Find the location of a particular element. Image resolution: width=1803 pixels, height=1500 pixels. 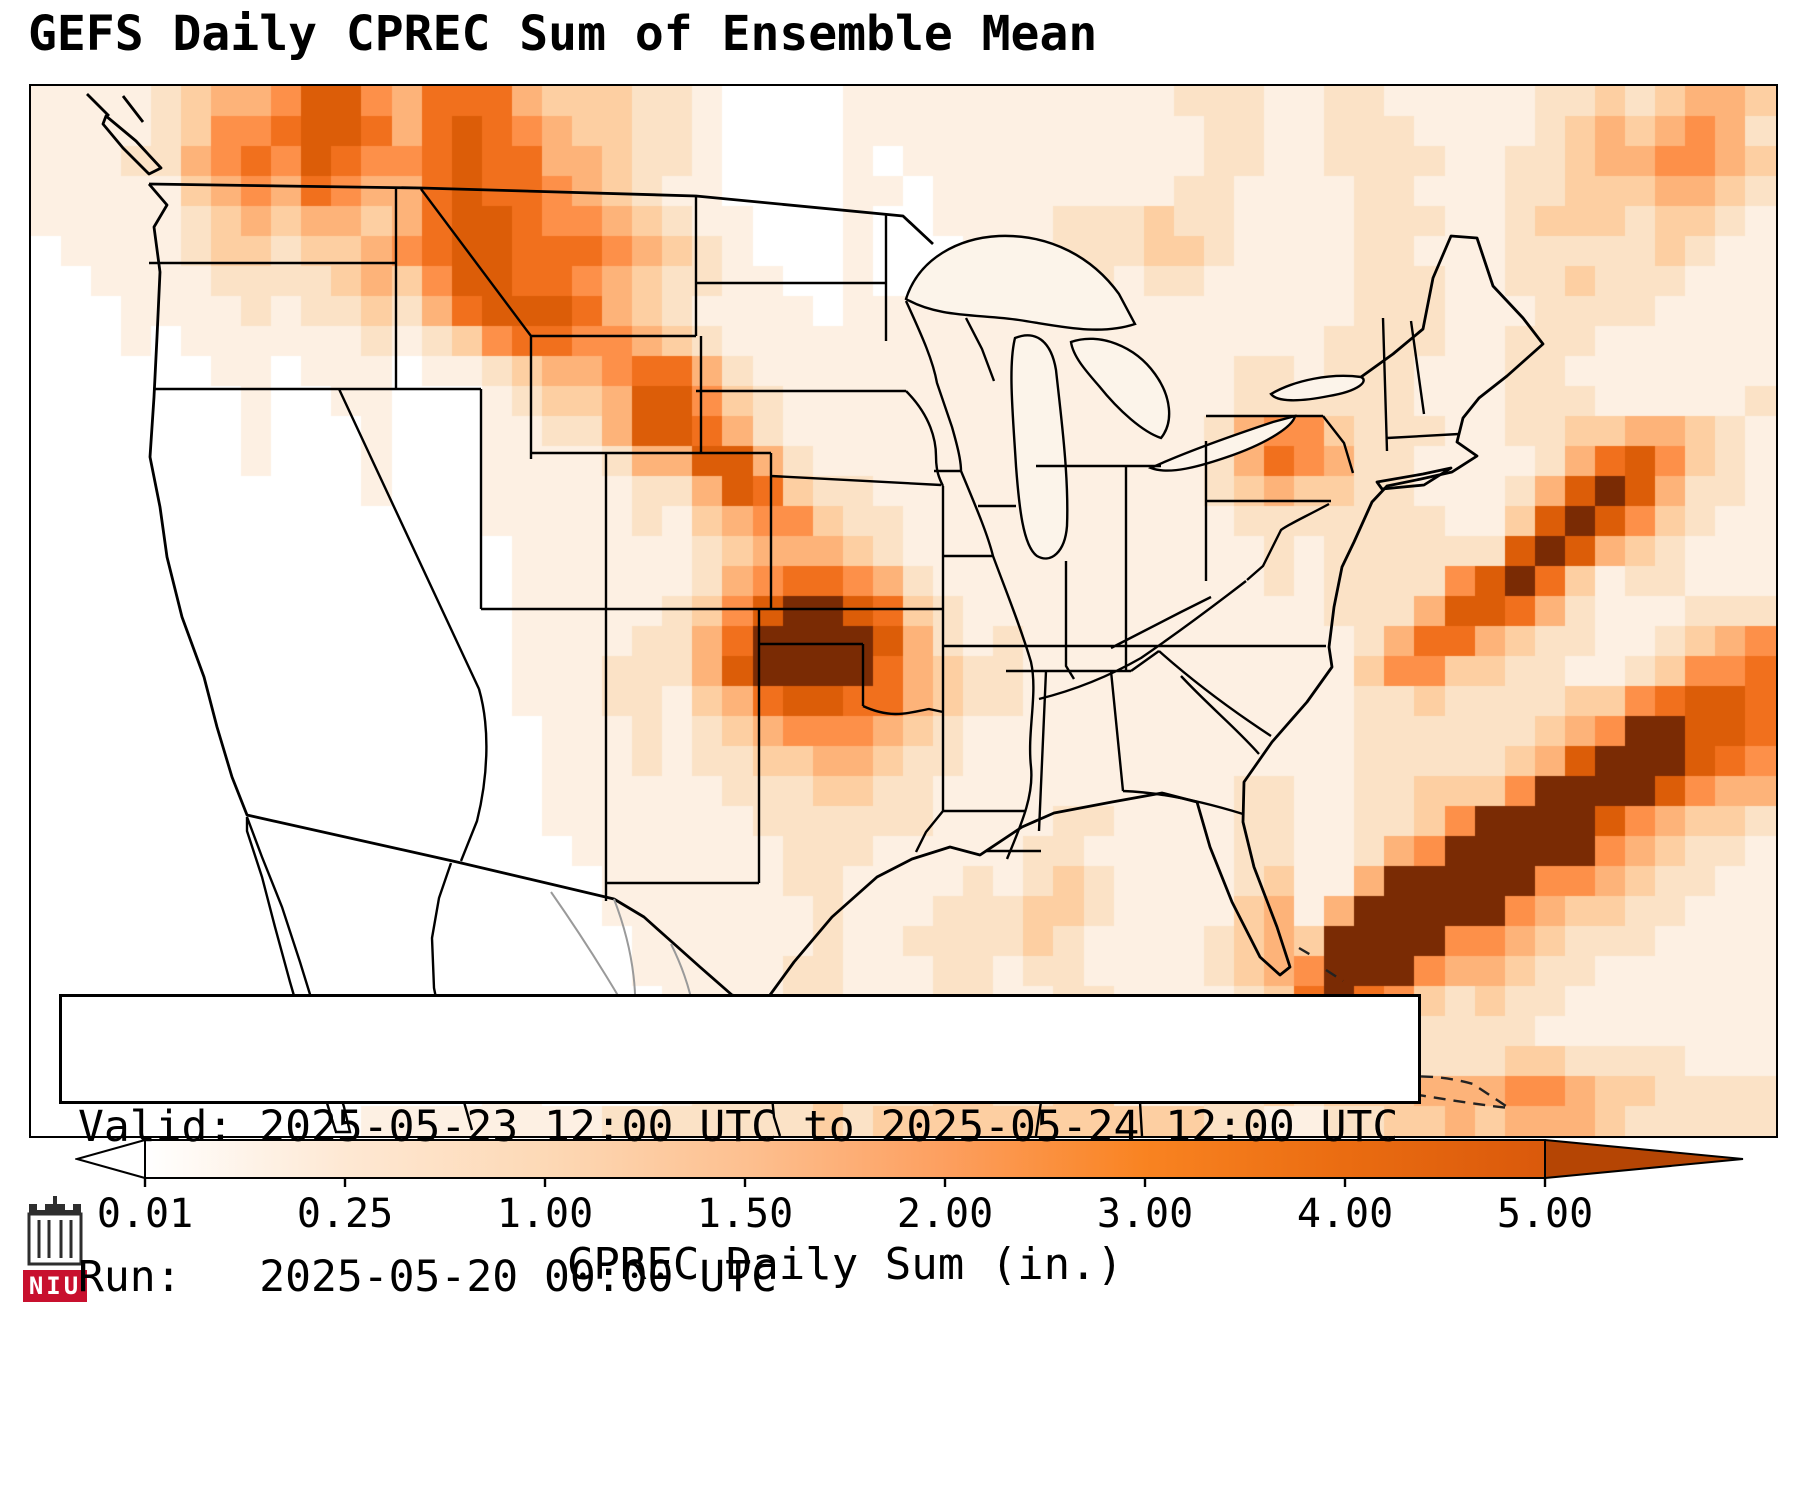

colorbar-tick-label: 2.00 is located at coordinates (945, 1214).